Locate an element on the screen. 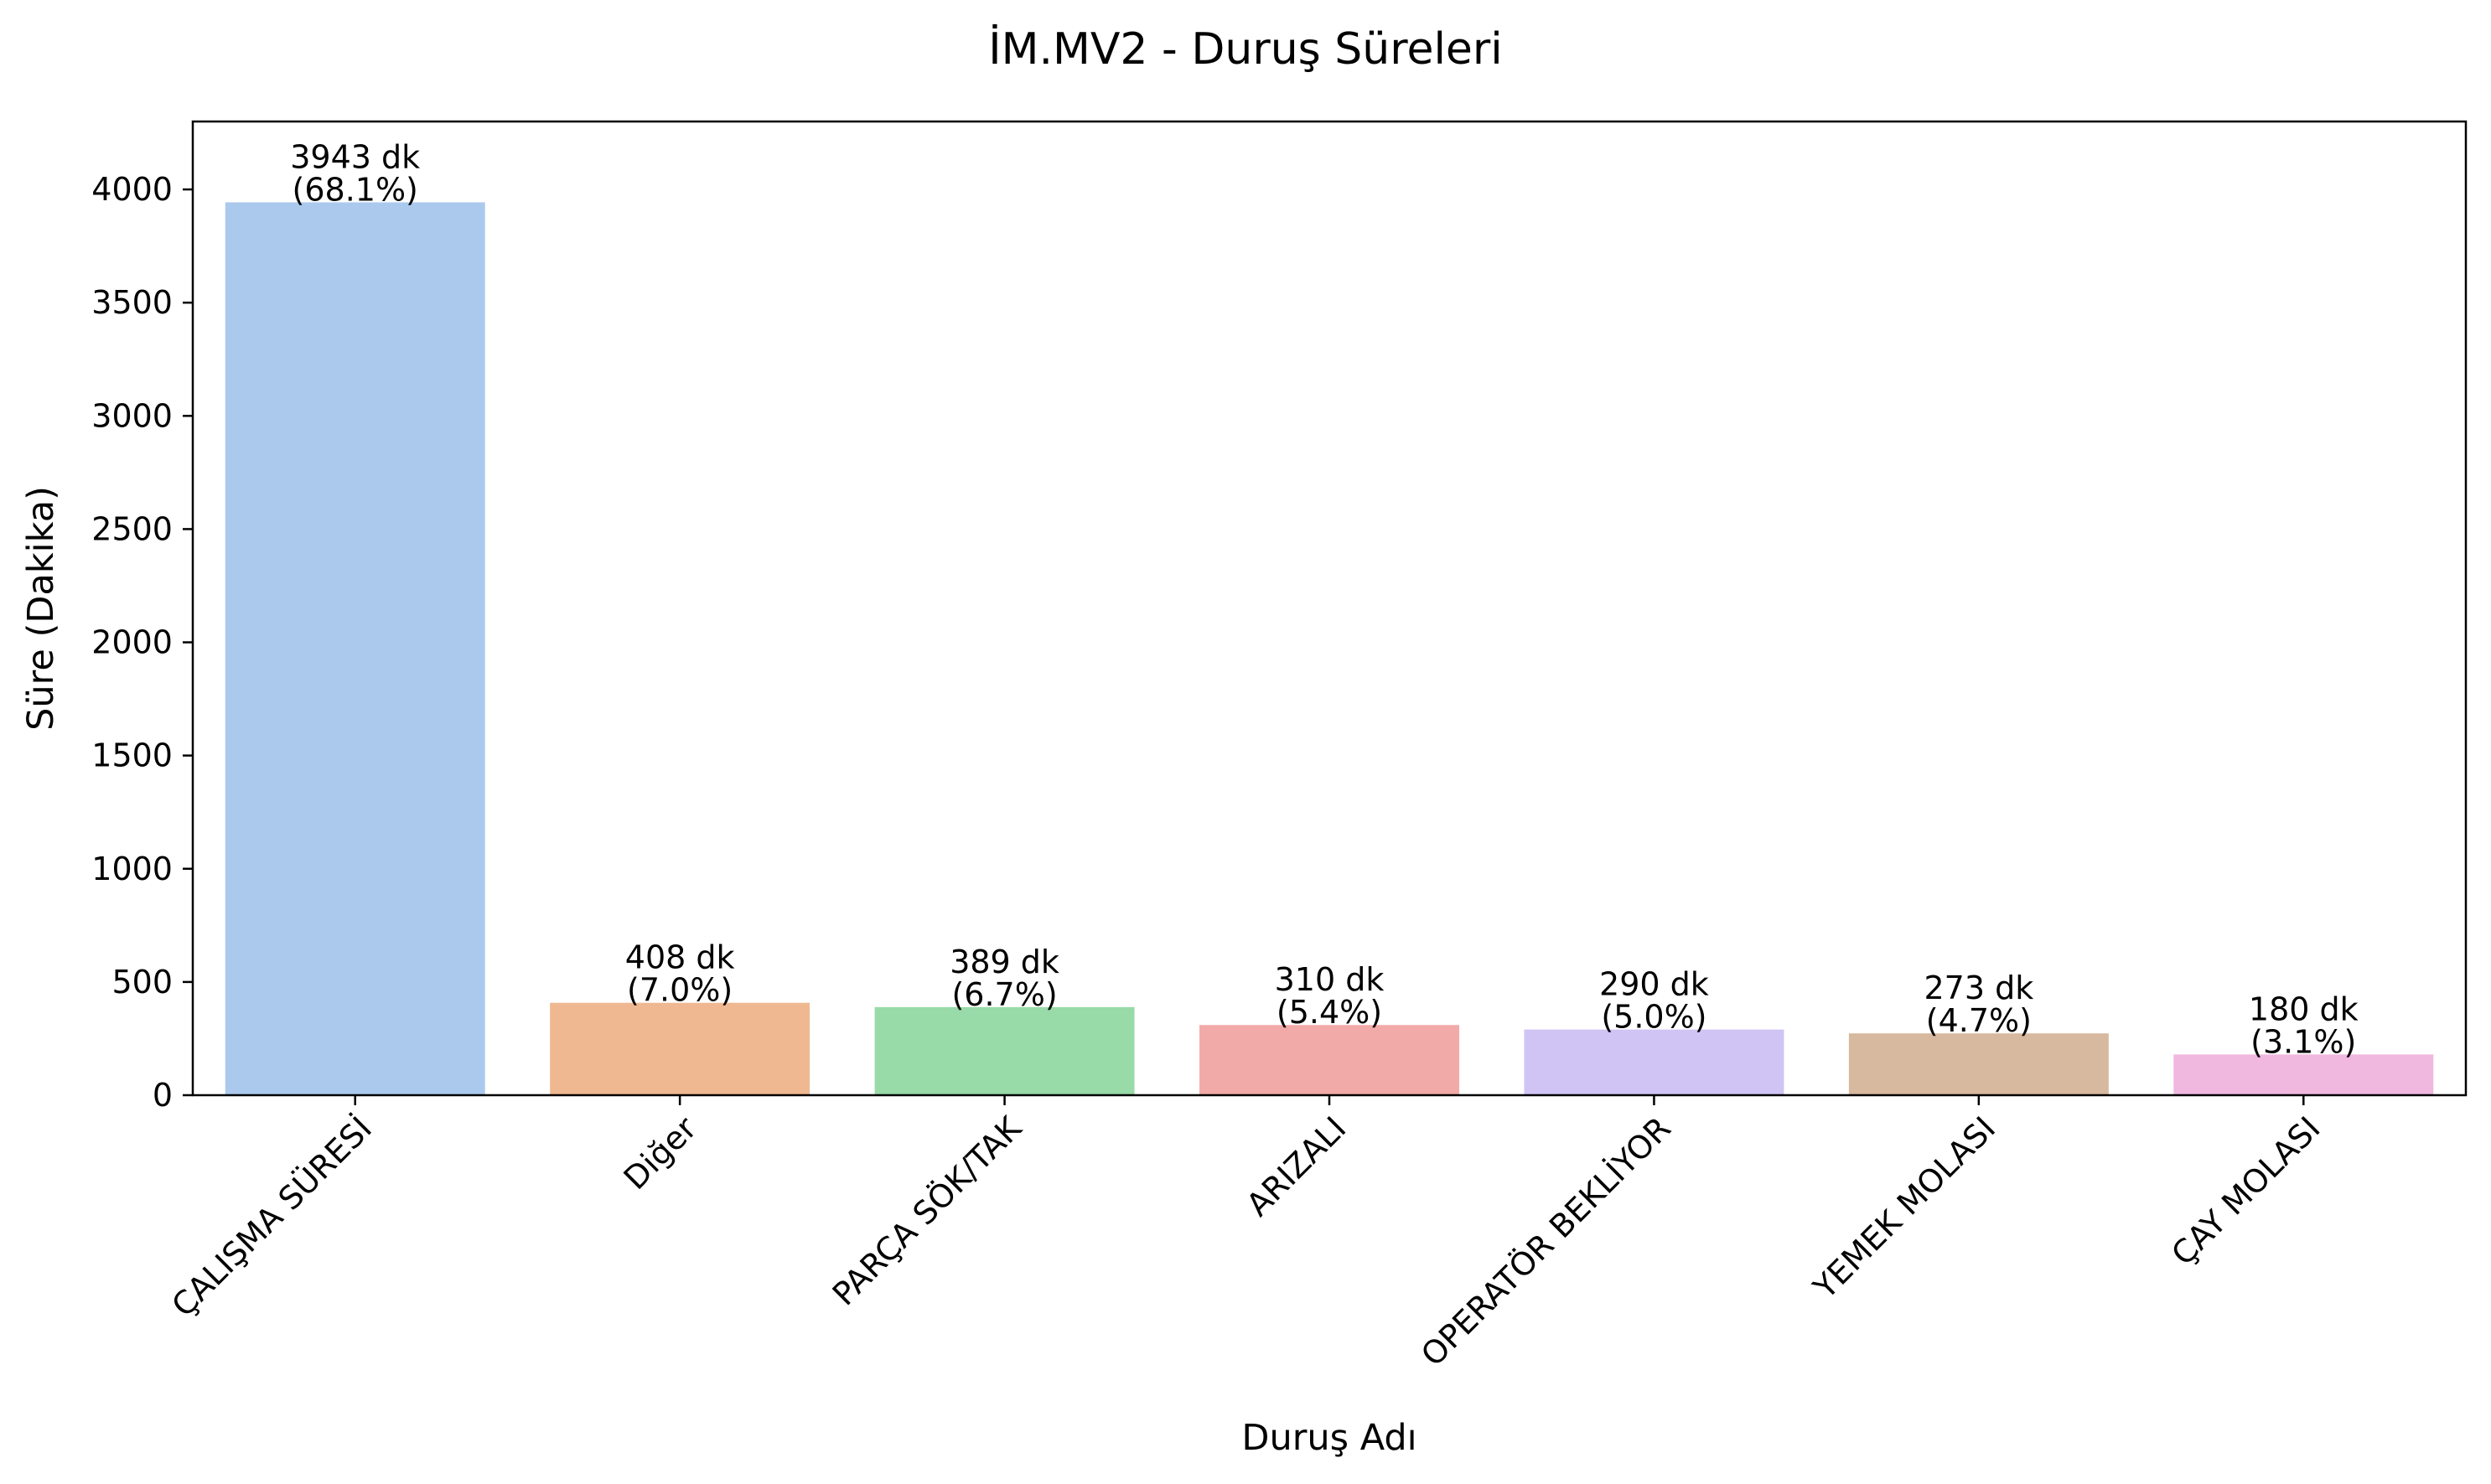 Image resolution: width=2491 pixels, height=1484 pixels. data-label-value: 180 dk is located at coordinates (2304, 1008).